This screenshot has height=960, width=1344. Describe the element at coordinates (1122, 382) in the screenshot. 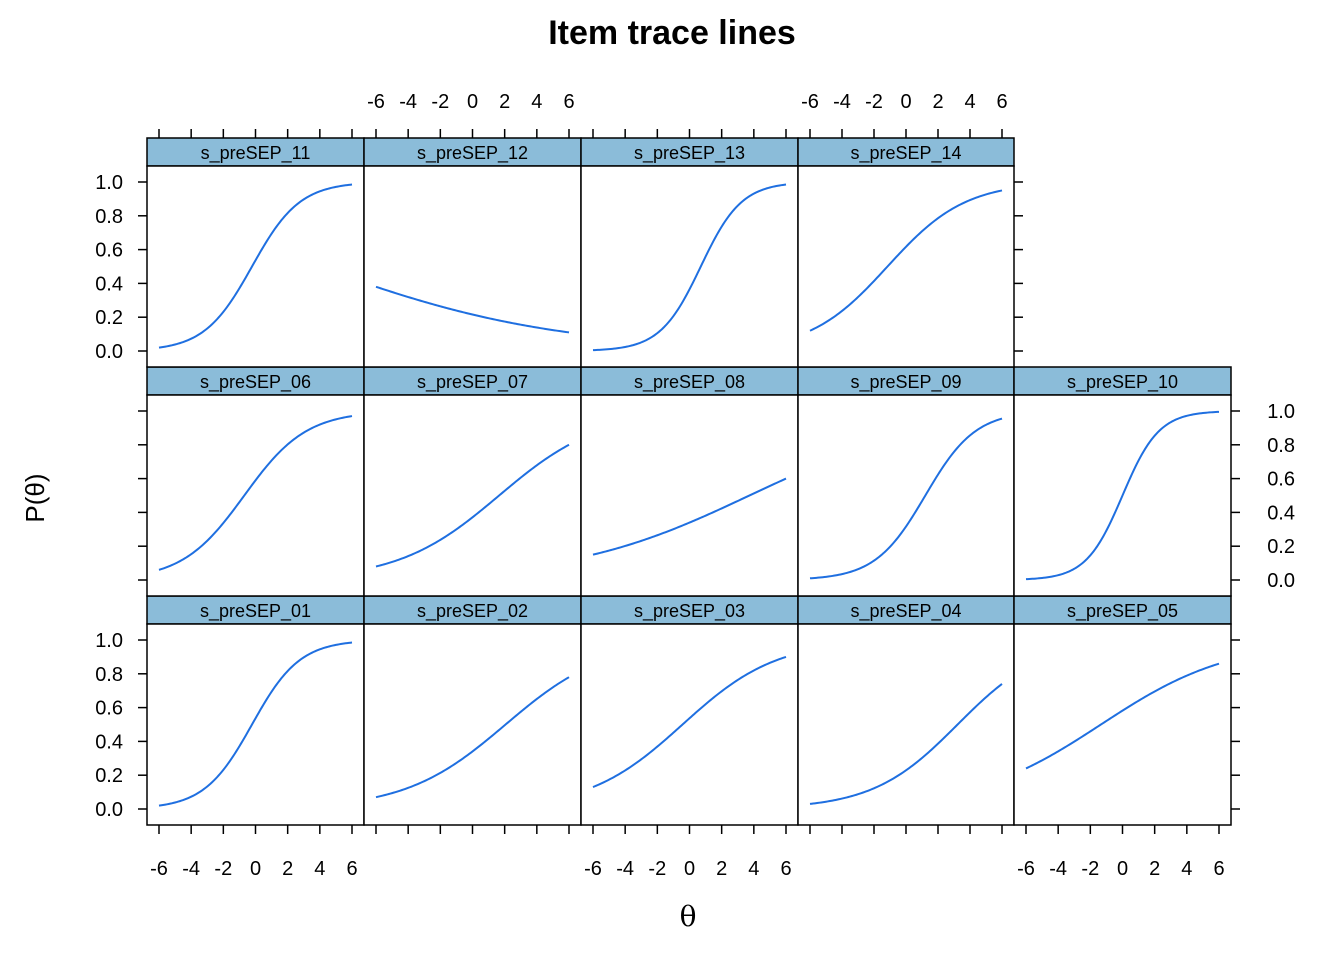

I see `panel-strip-label: s_preSEP_10` at that location.